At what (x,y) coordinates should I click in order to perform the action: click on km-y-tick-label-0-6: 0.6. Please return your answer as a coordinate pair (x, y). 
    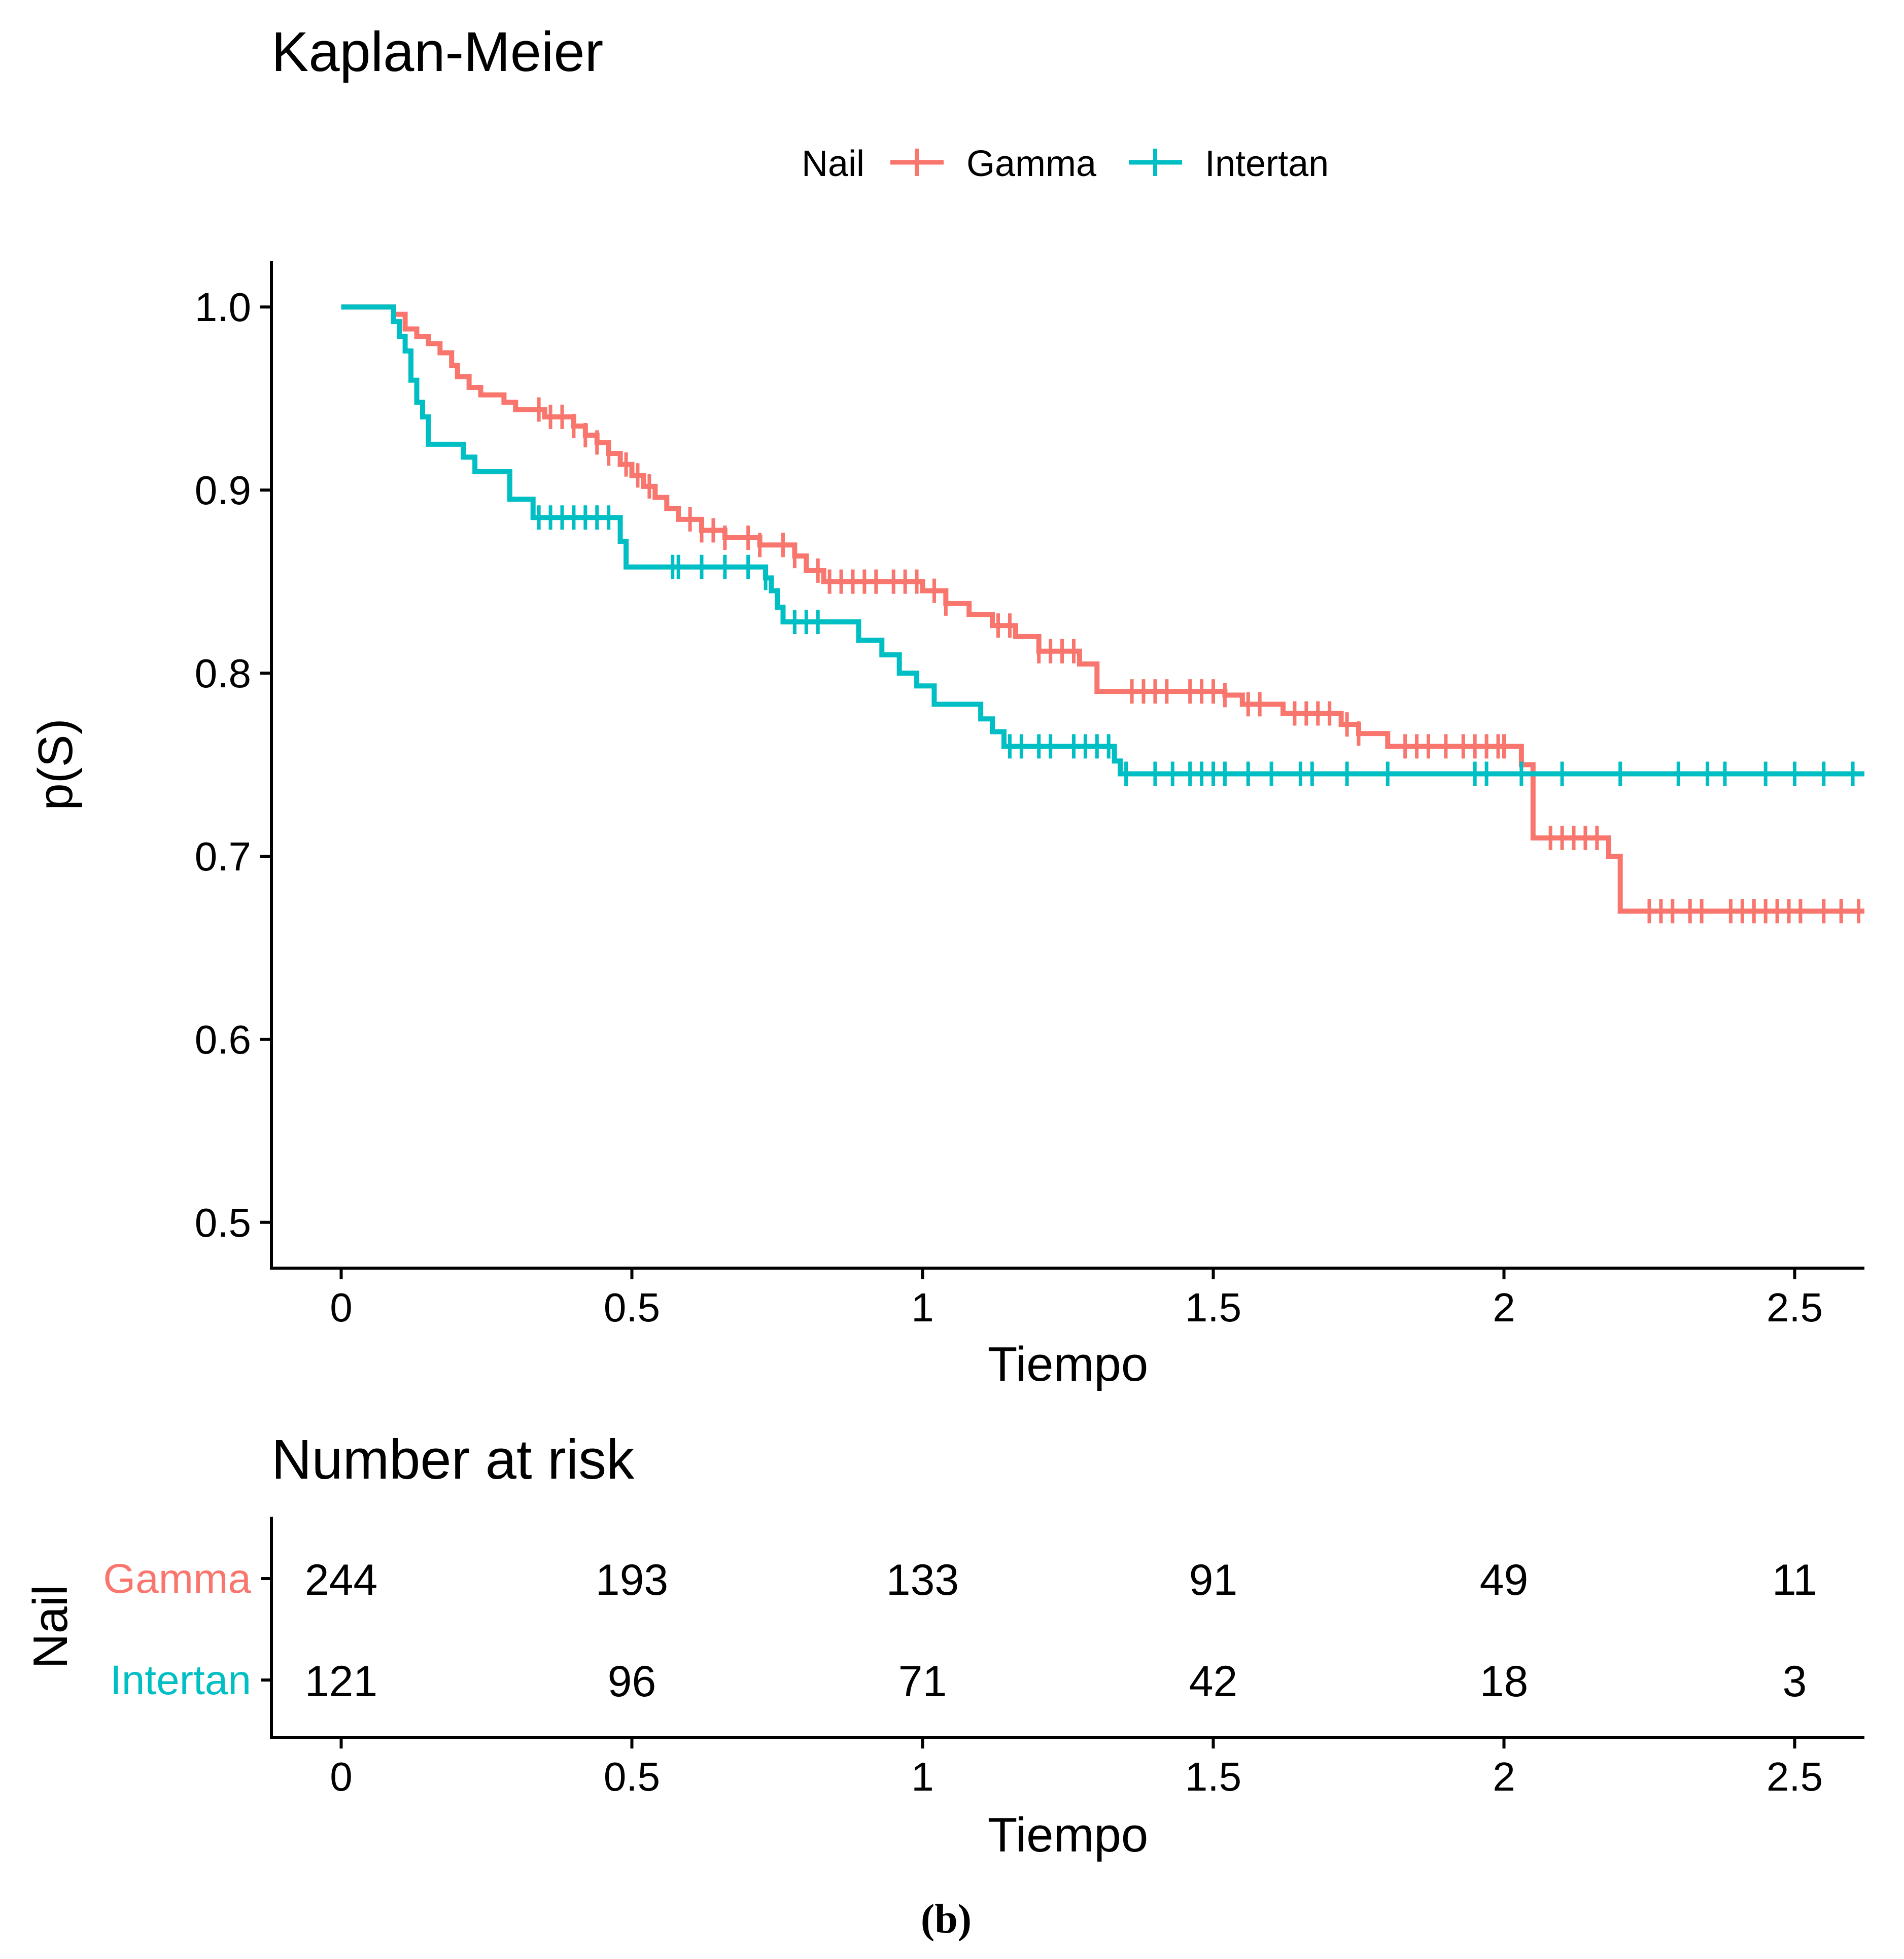
    Looking at the image, I should click on (223, 1039).